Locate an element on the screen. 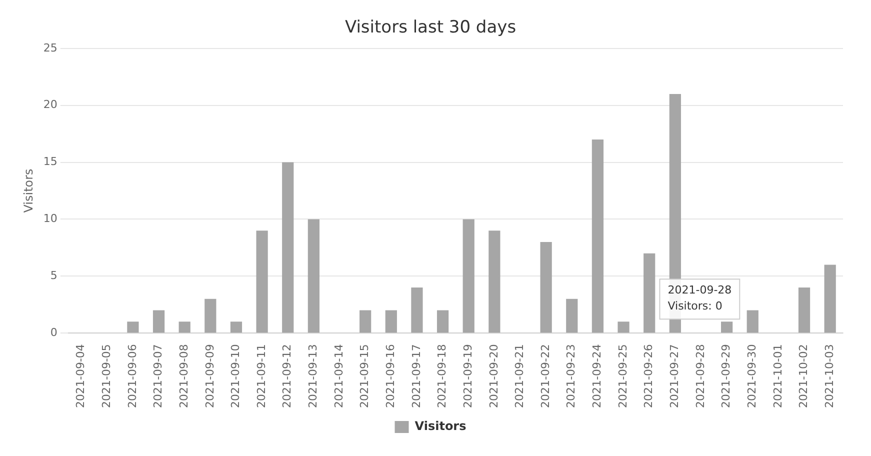  y-tick-label: 0 is located at coordinates (54, 332).